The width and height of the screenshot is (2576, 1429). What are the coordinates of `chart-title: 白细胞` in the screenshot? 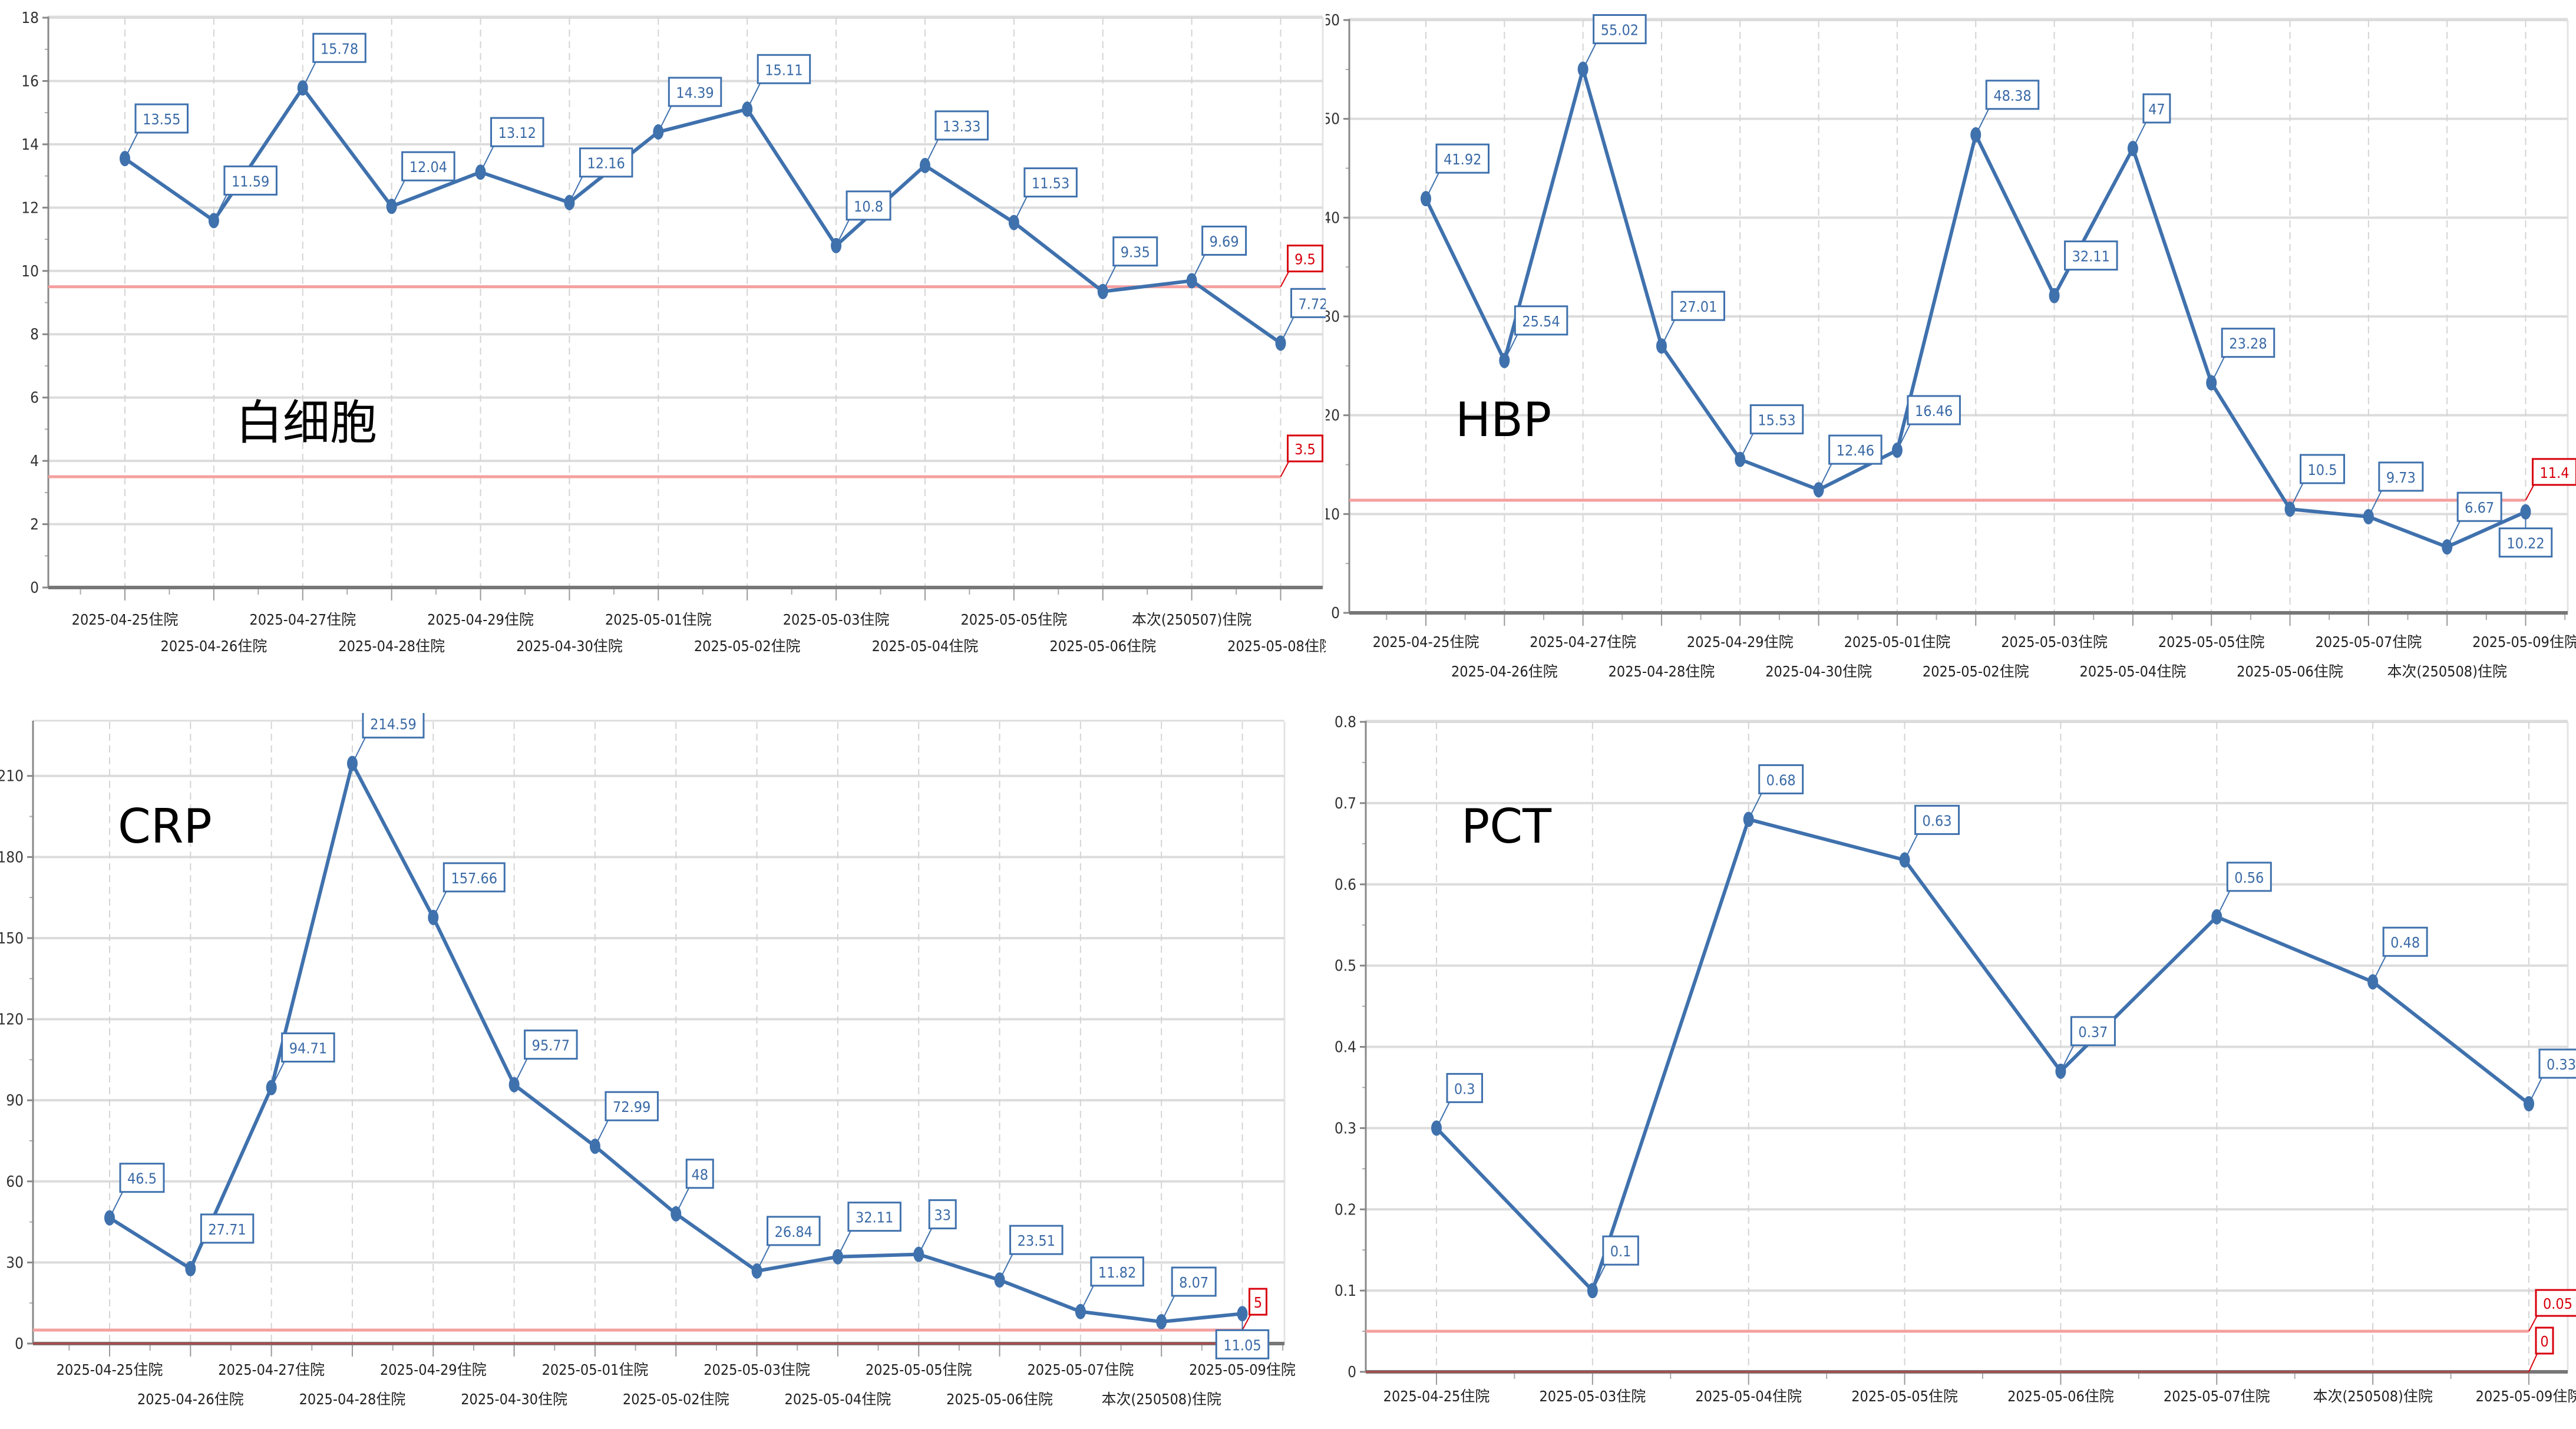 It's located at (306, 422).